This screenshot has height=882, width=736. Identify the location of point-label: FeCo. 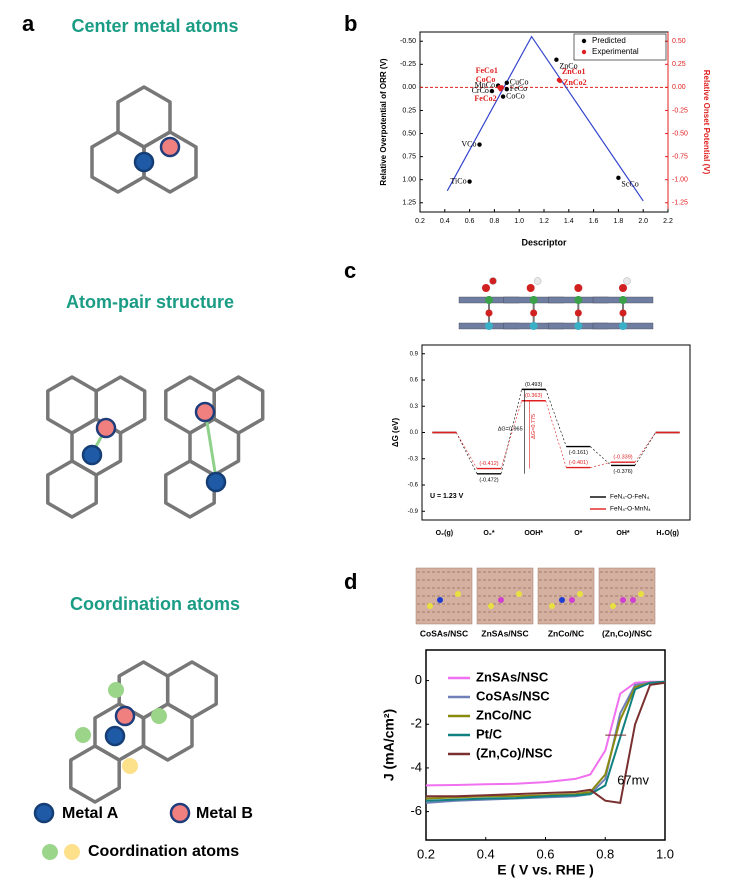
(518, 88).